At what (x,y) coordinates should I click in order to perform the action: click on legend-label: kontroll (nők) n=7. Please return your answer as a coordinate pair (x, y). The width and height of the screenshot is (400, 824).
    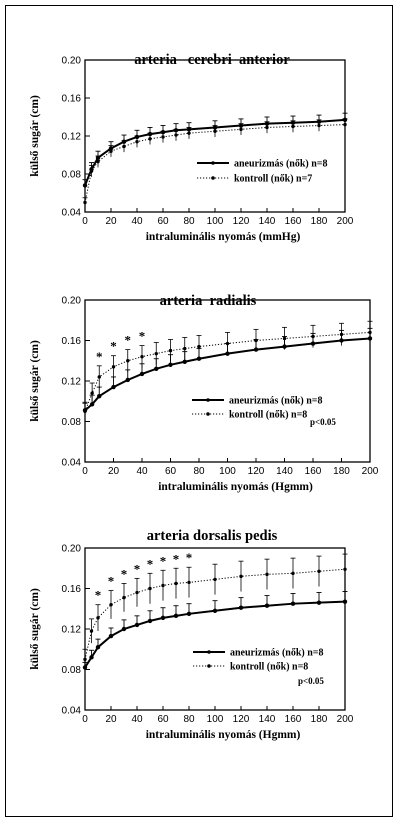
    Looking at the image, I should click on (273, 179).